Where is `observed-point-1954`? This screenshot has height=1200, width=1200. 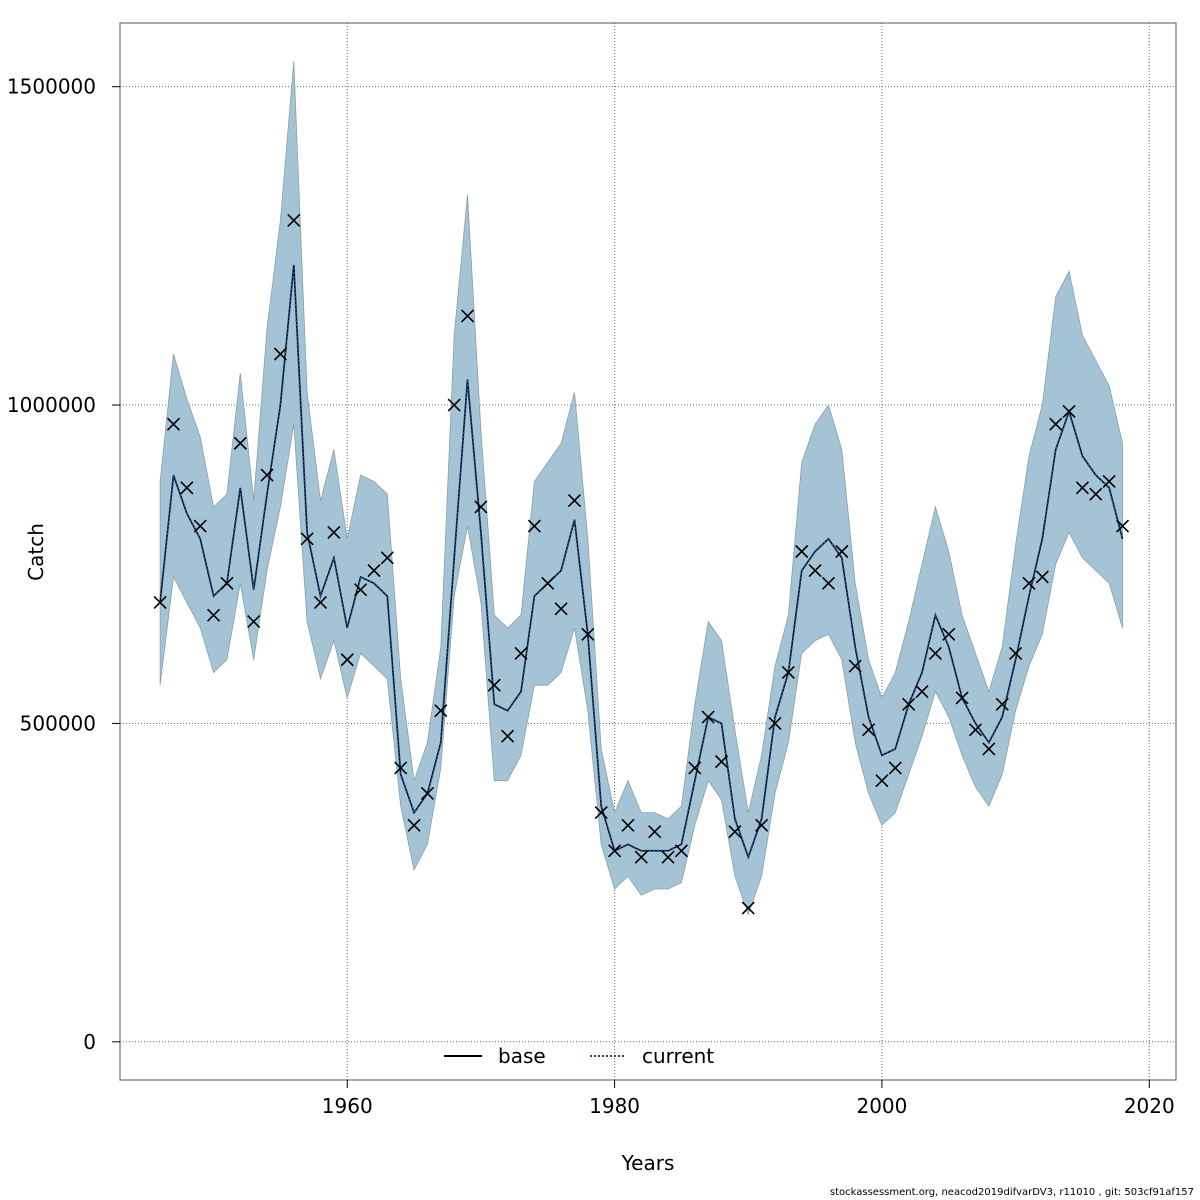 observed-point-1954 is located at coordinates (267, 475).